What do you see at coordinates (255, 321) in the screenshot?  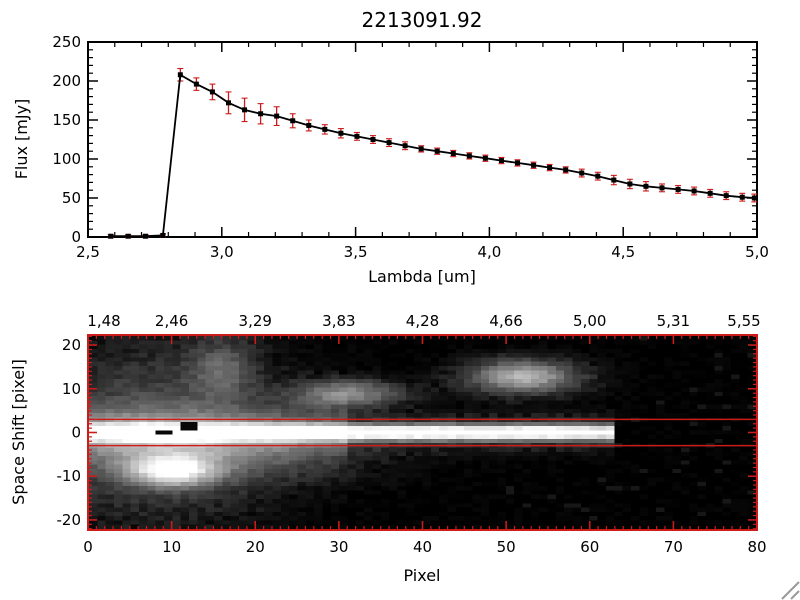 I see `wavelength-top-label: 3,29` at bounding box center [255, 321].